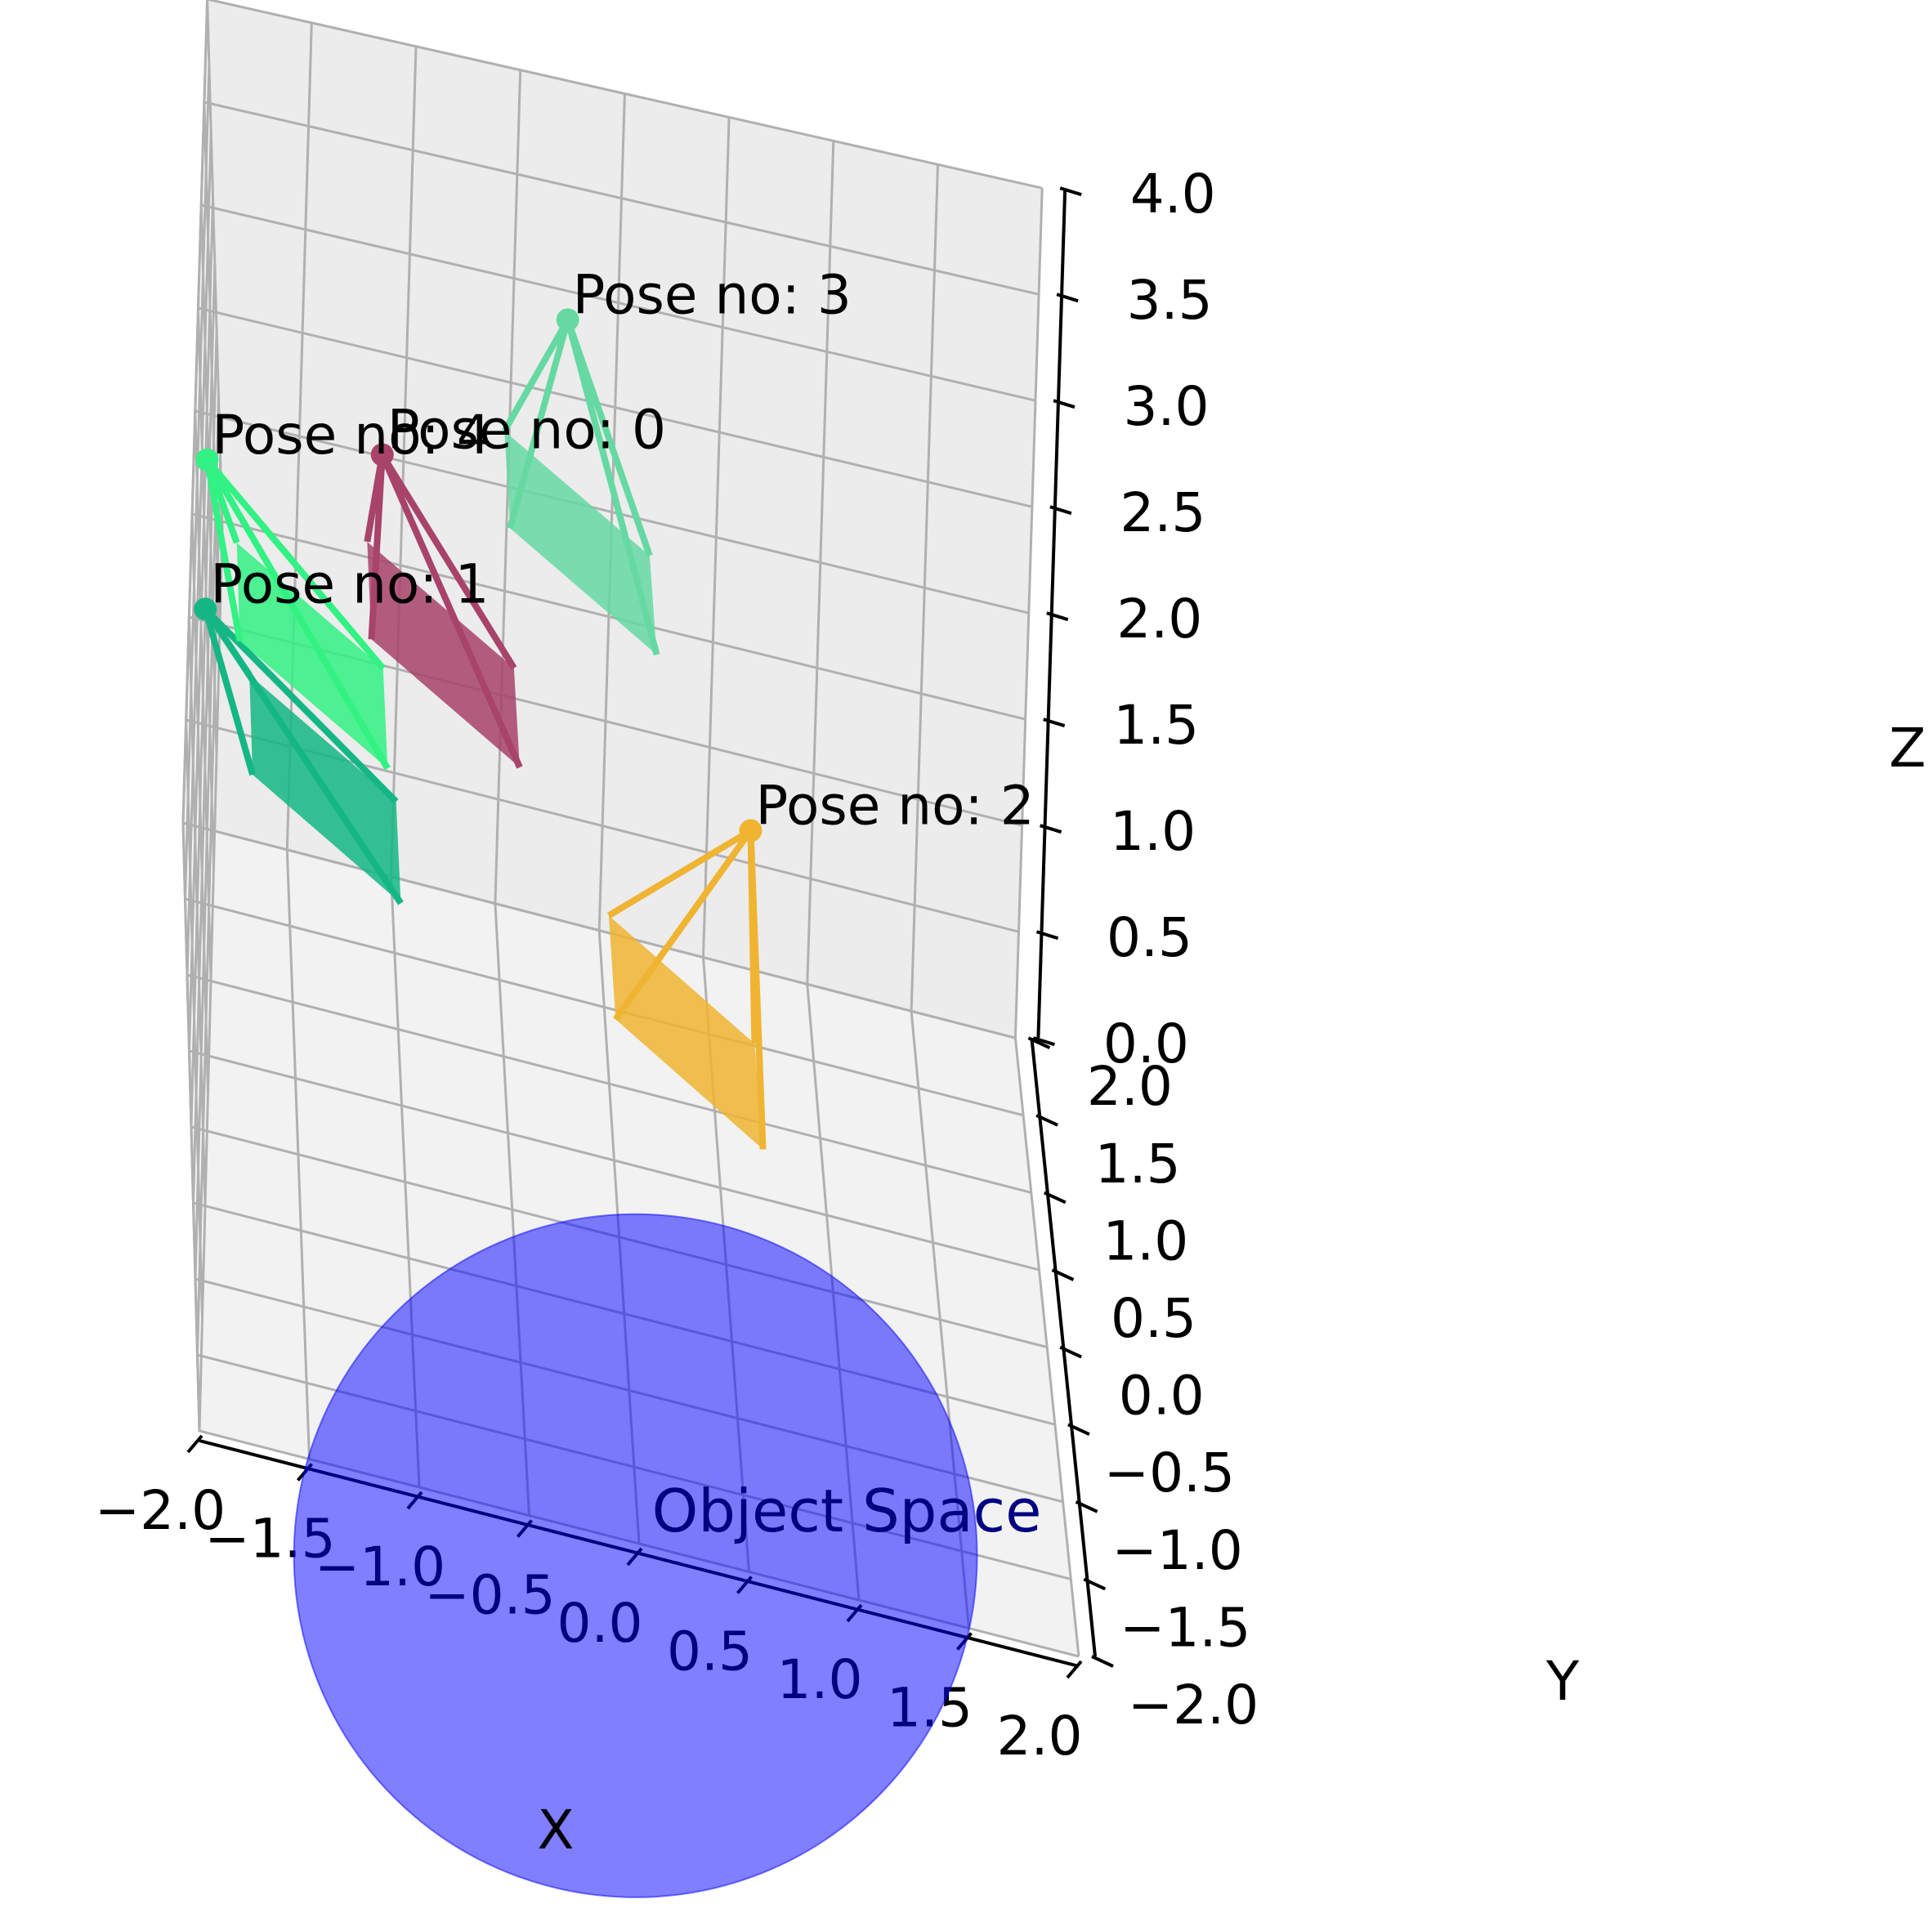 The height and width of the screenshot is (1931, 1932). Describe the element at coordinates (1156, 725) in the screenshot. I see `z-tick-label: 1.5` at that location.